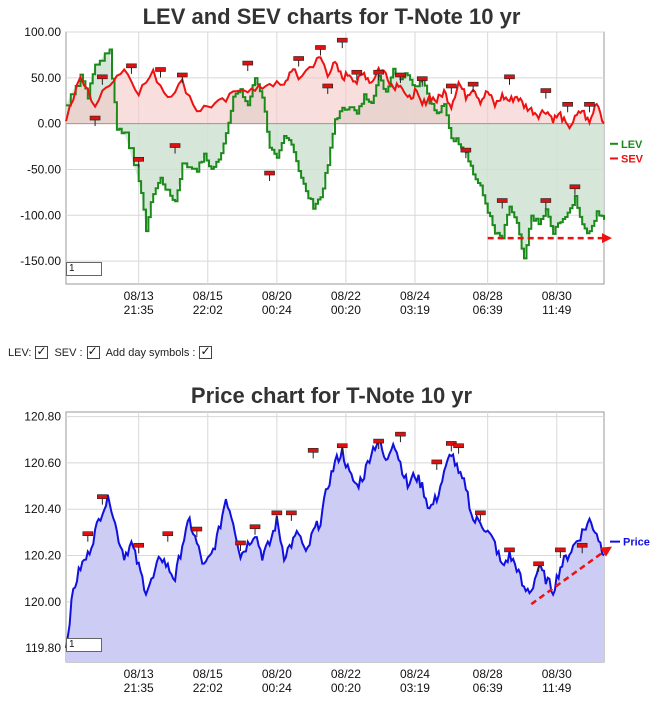 This screenshot has width=663, height=704. What do you see at coordinates (150, 352) in the screenshot?
I see `day-symbols-toggle-label: Add day symbols :` at bounding box center [150, 352].